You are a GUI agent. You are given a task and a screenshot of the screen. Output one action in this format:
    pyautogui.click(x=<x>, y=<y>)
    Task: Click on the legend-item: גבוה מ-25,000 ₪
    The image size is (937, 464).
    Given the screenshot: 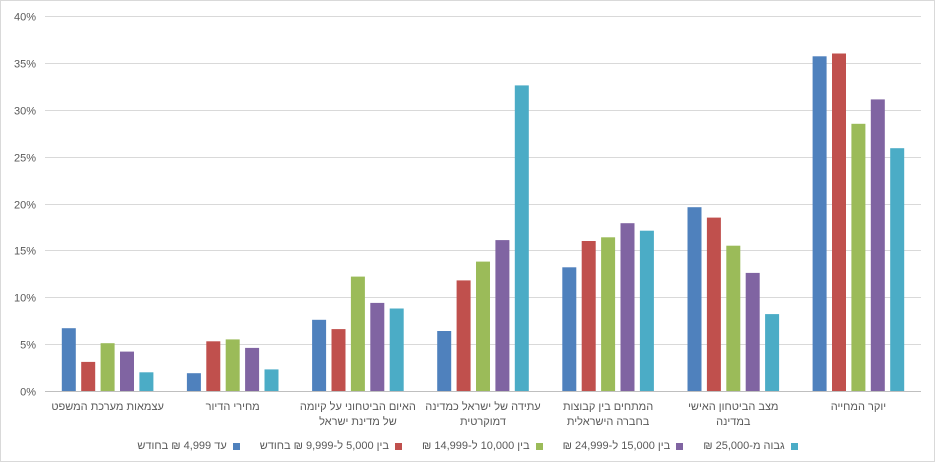 What is the action you would take?
    pyautogui.click(x=750, y=446)
    